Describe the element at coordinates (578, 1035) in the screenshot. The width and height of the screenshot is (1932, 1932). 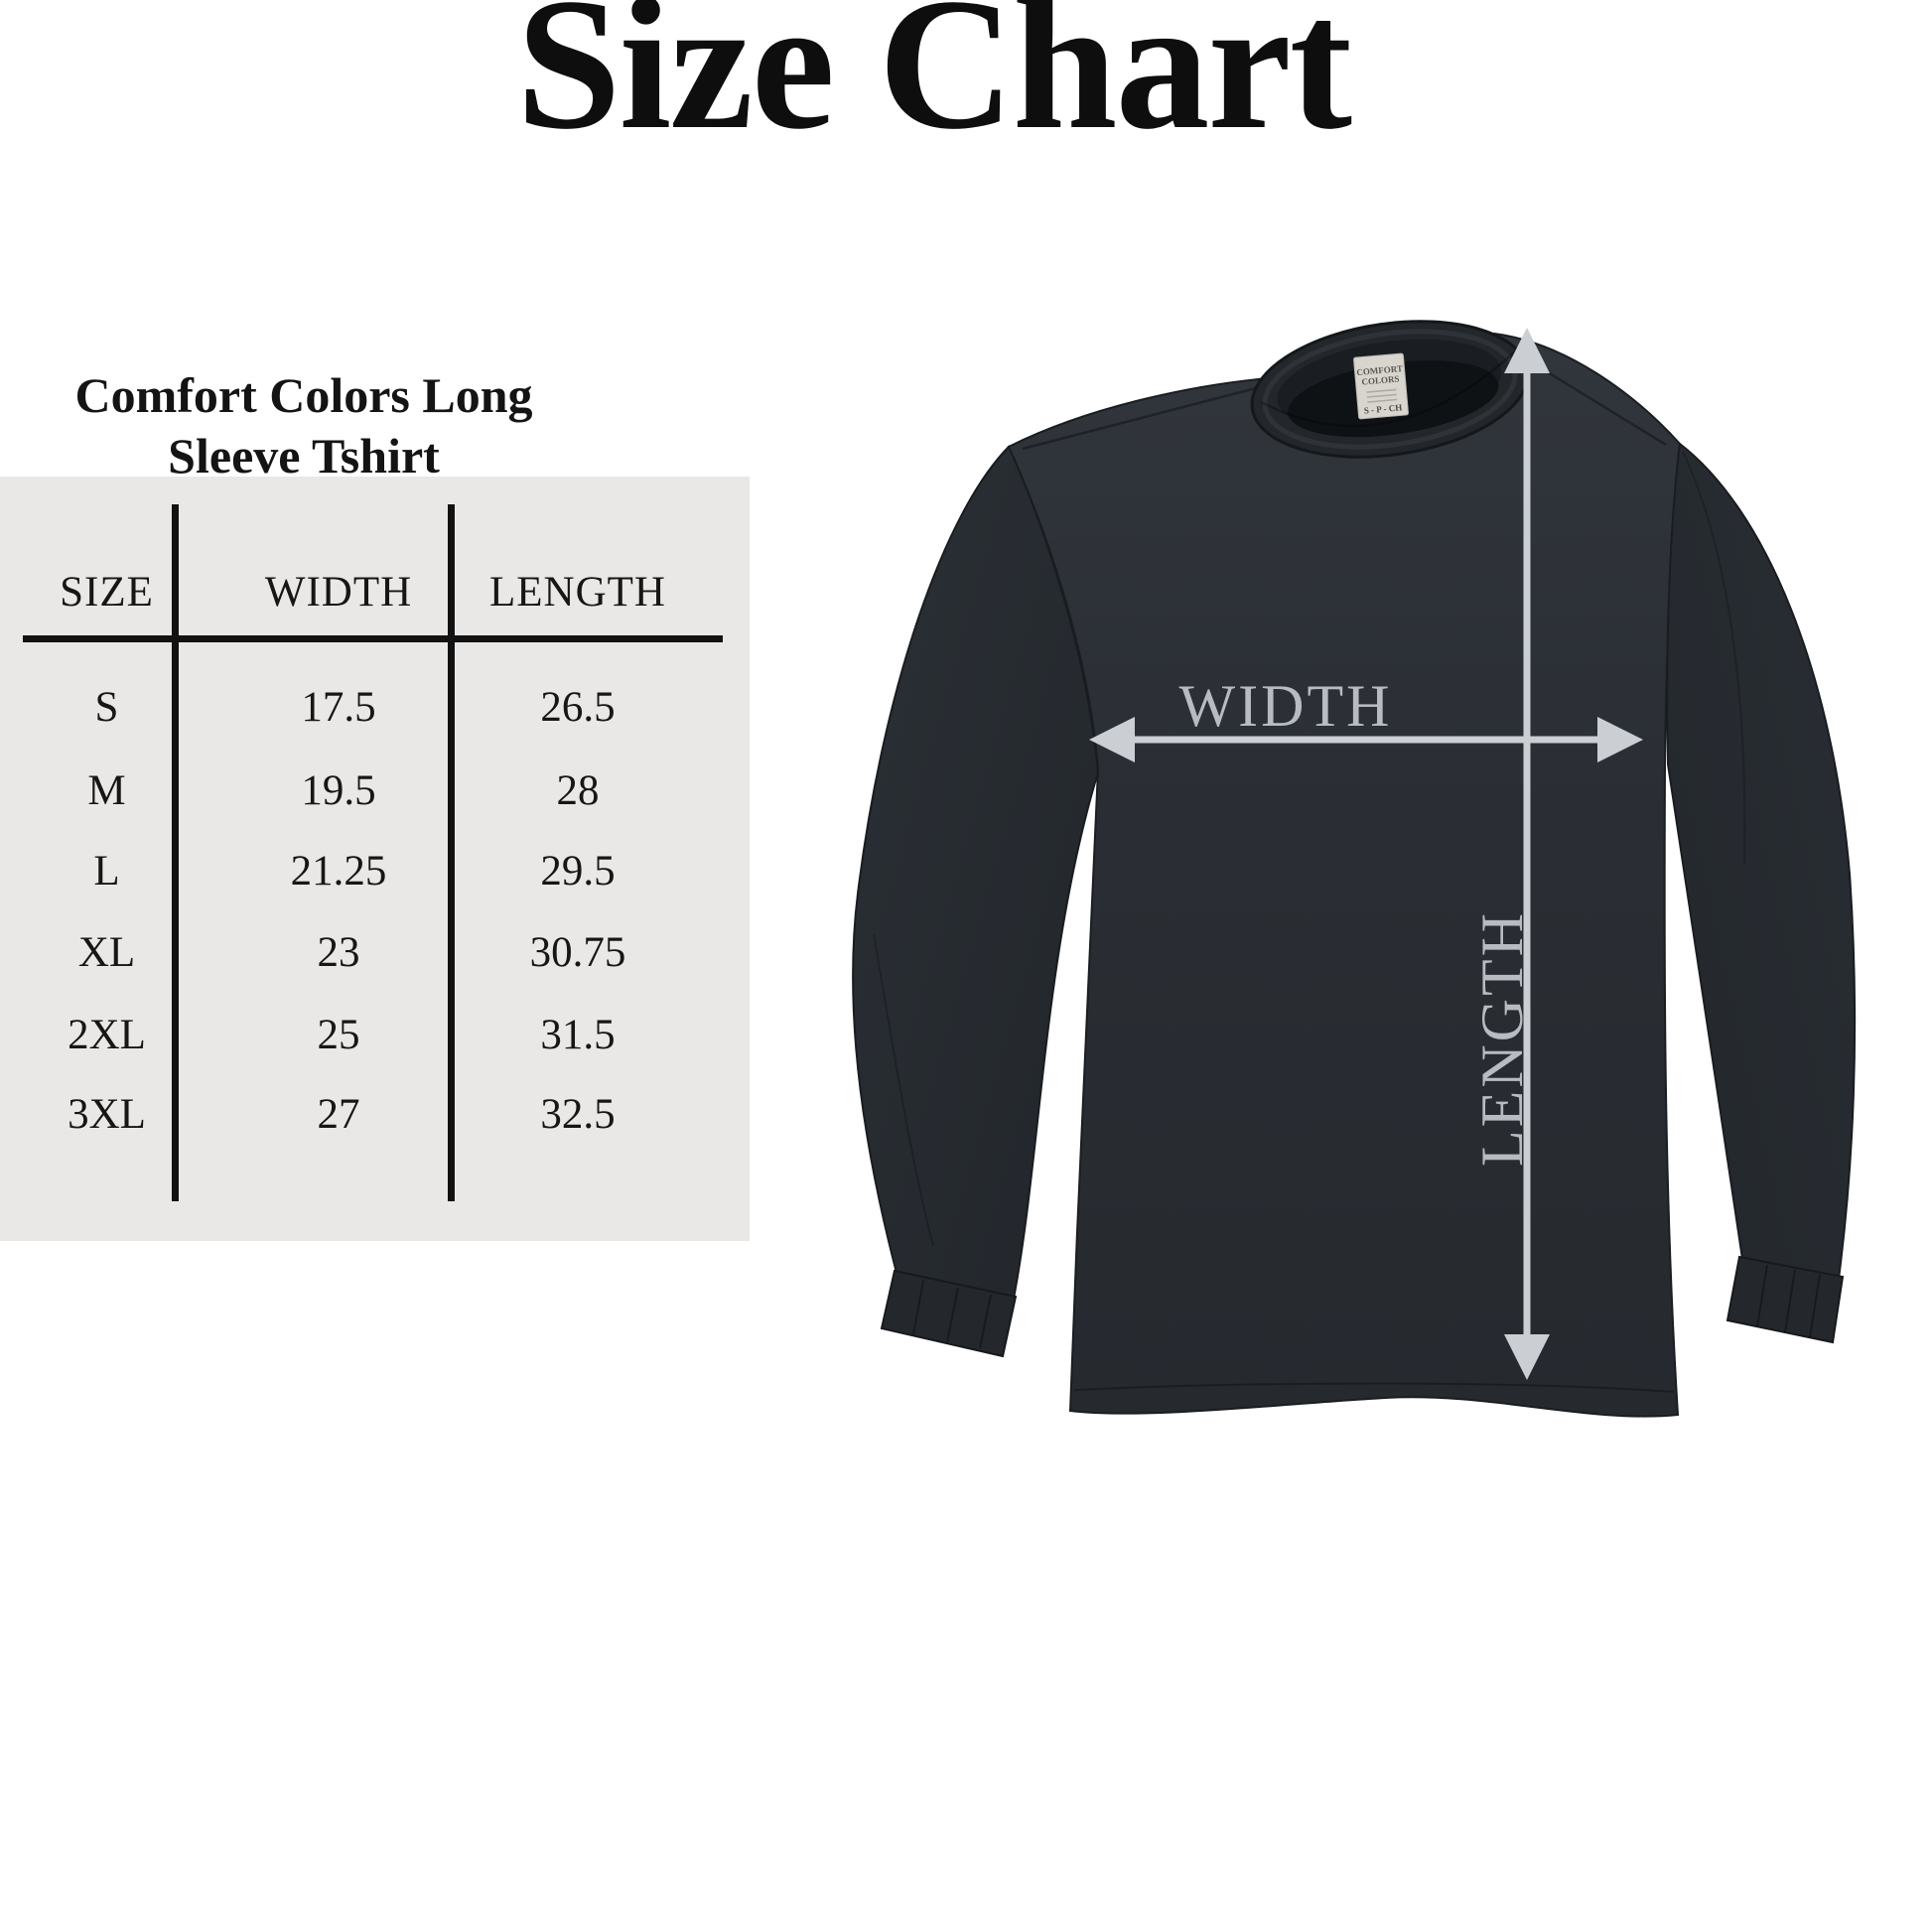
I see `cell-length: 31.5` at that location.